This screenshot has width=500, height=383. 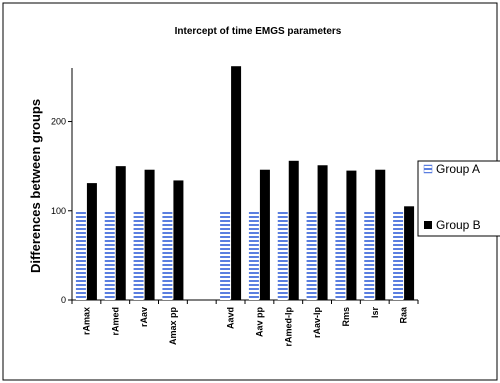 I want to click on x-tick-label: rAav, so click(x=144, y=317).